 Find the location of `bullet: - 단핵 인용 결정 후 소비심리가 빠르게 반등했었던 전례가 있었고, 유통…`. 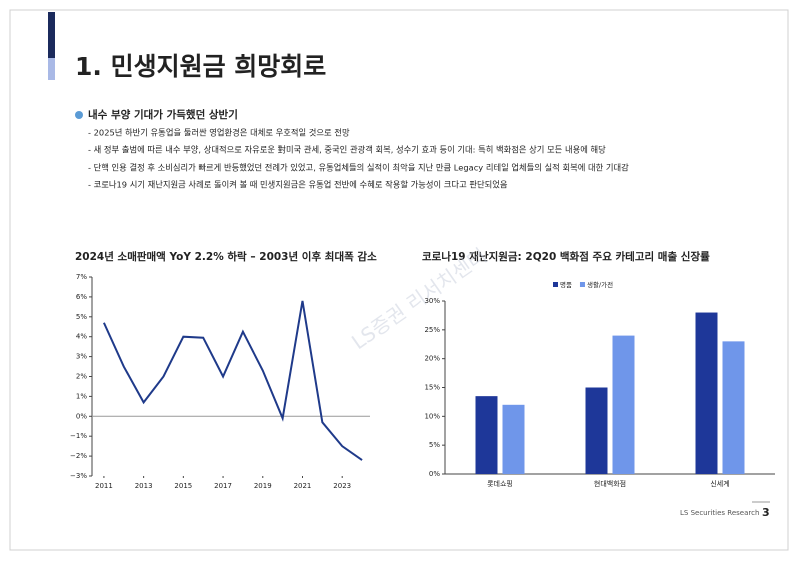

bullet: - 단핵 인용 결정 후 소비심리가 빠르게 반등했었던 전례가 있었고, 유통… is located at coordinates (358, 168).